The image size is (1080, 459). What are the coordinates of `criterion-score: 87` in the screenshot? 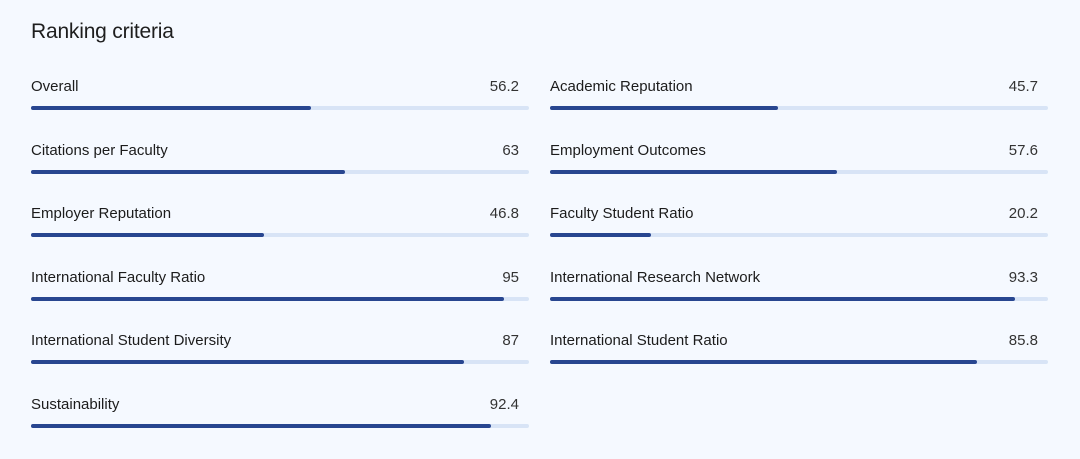 It's located at (515, 340).